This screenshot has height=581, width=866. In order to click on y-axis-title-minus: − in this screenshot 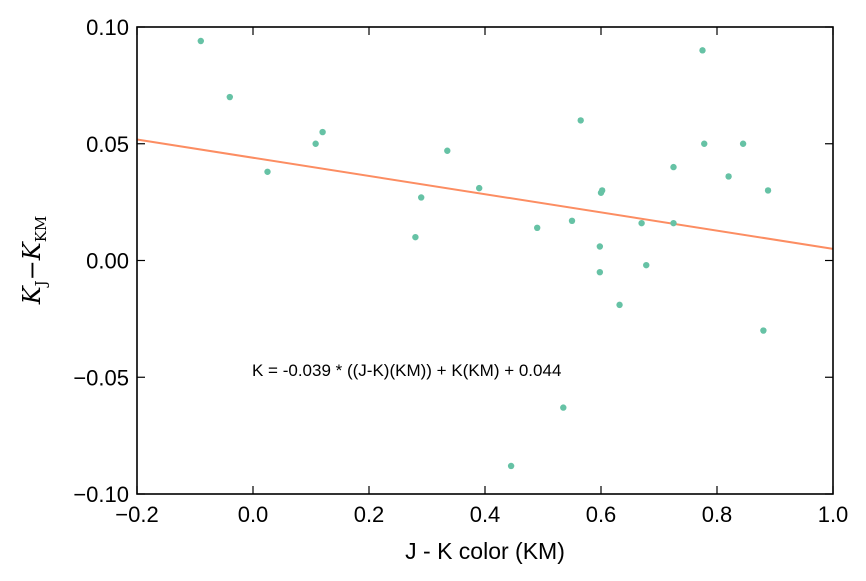, I will do `click(32, 270)`.